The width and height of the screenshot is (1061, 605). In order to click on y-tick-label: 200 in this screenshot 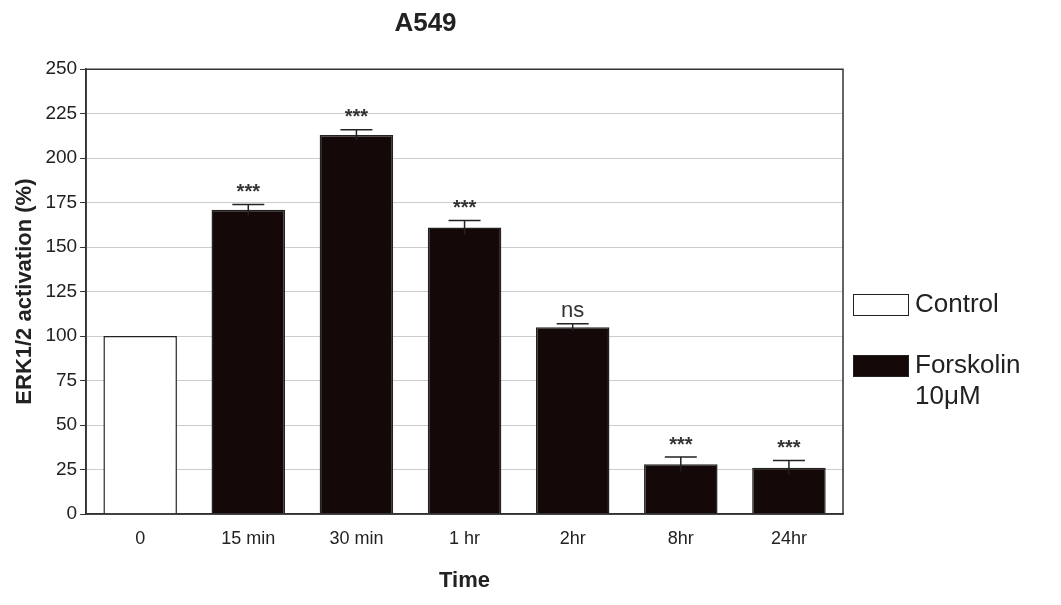, I will do `click(61, 157)`.